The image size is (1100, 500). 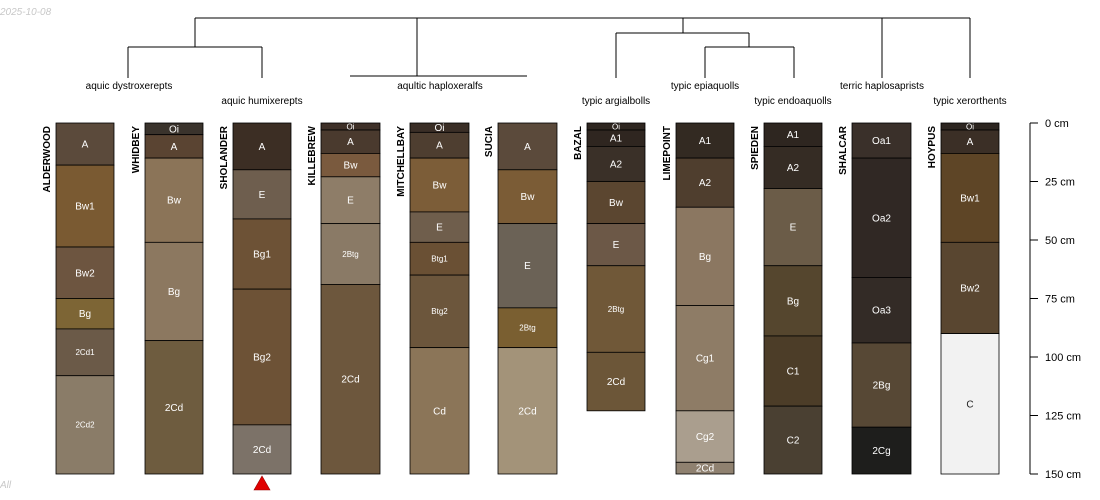 What do you see at coordinates (224, 157) in the screenshot?
I see `profile-name: SHOLANDER` at bounding box center [224, 157].